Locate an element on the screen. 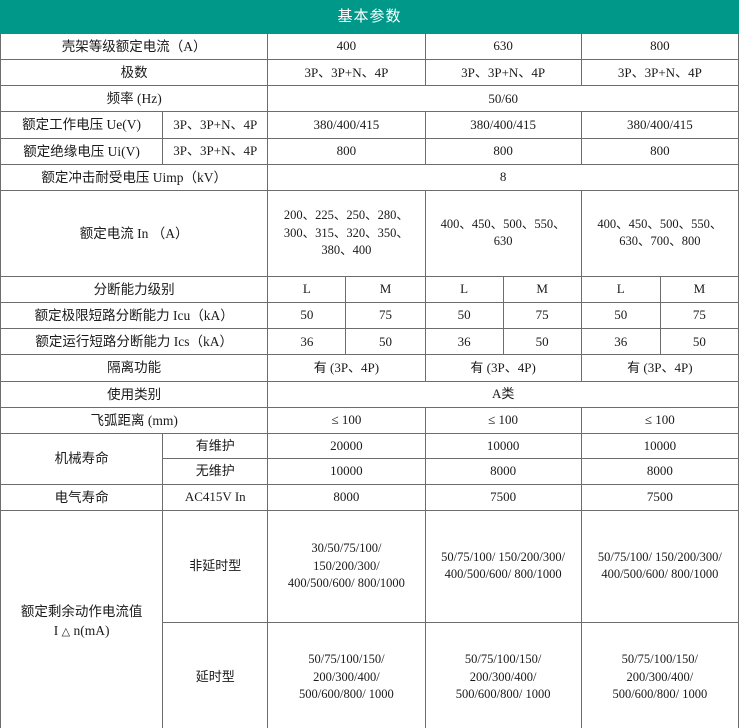 This screenshot has height=728, width=739. cell-ics-400-l: 36 is located at coordinates (307, 342).